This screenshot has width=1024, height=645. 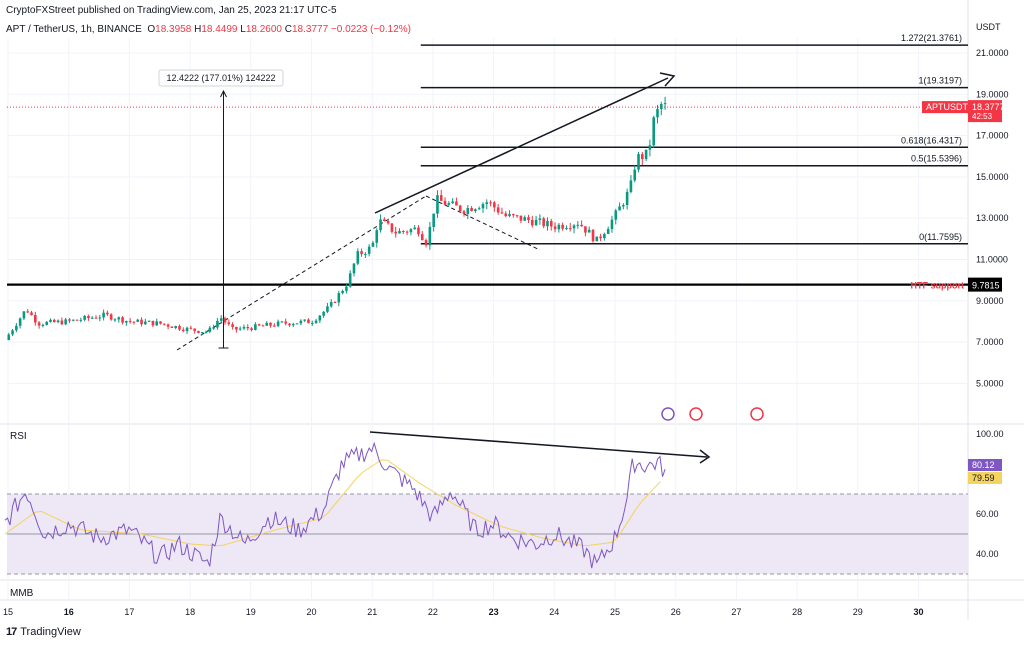 I want to click on mmb-pane-title: MMB, so click(x=22, y=593).